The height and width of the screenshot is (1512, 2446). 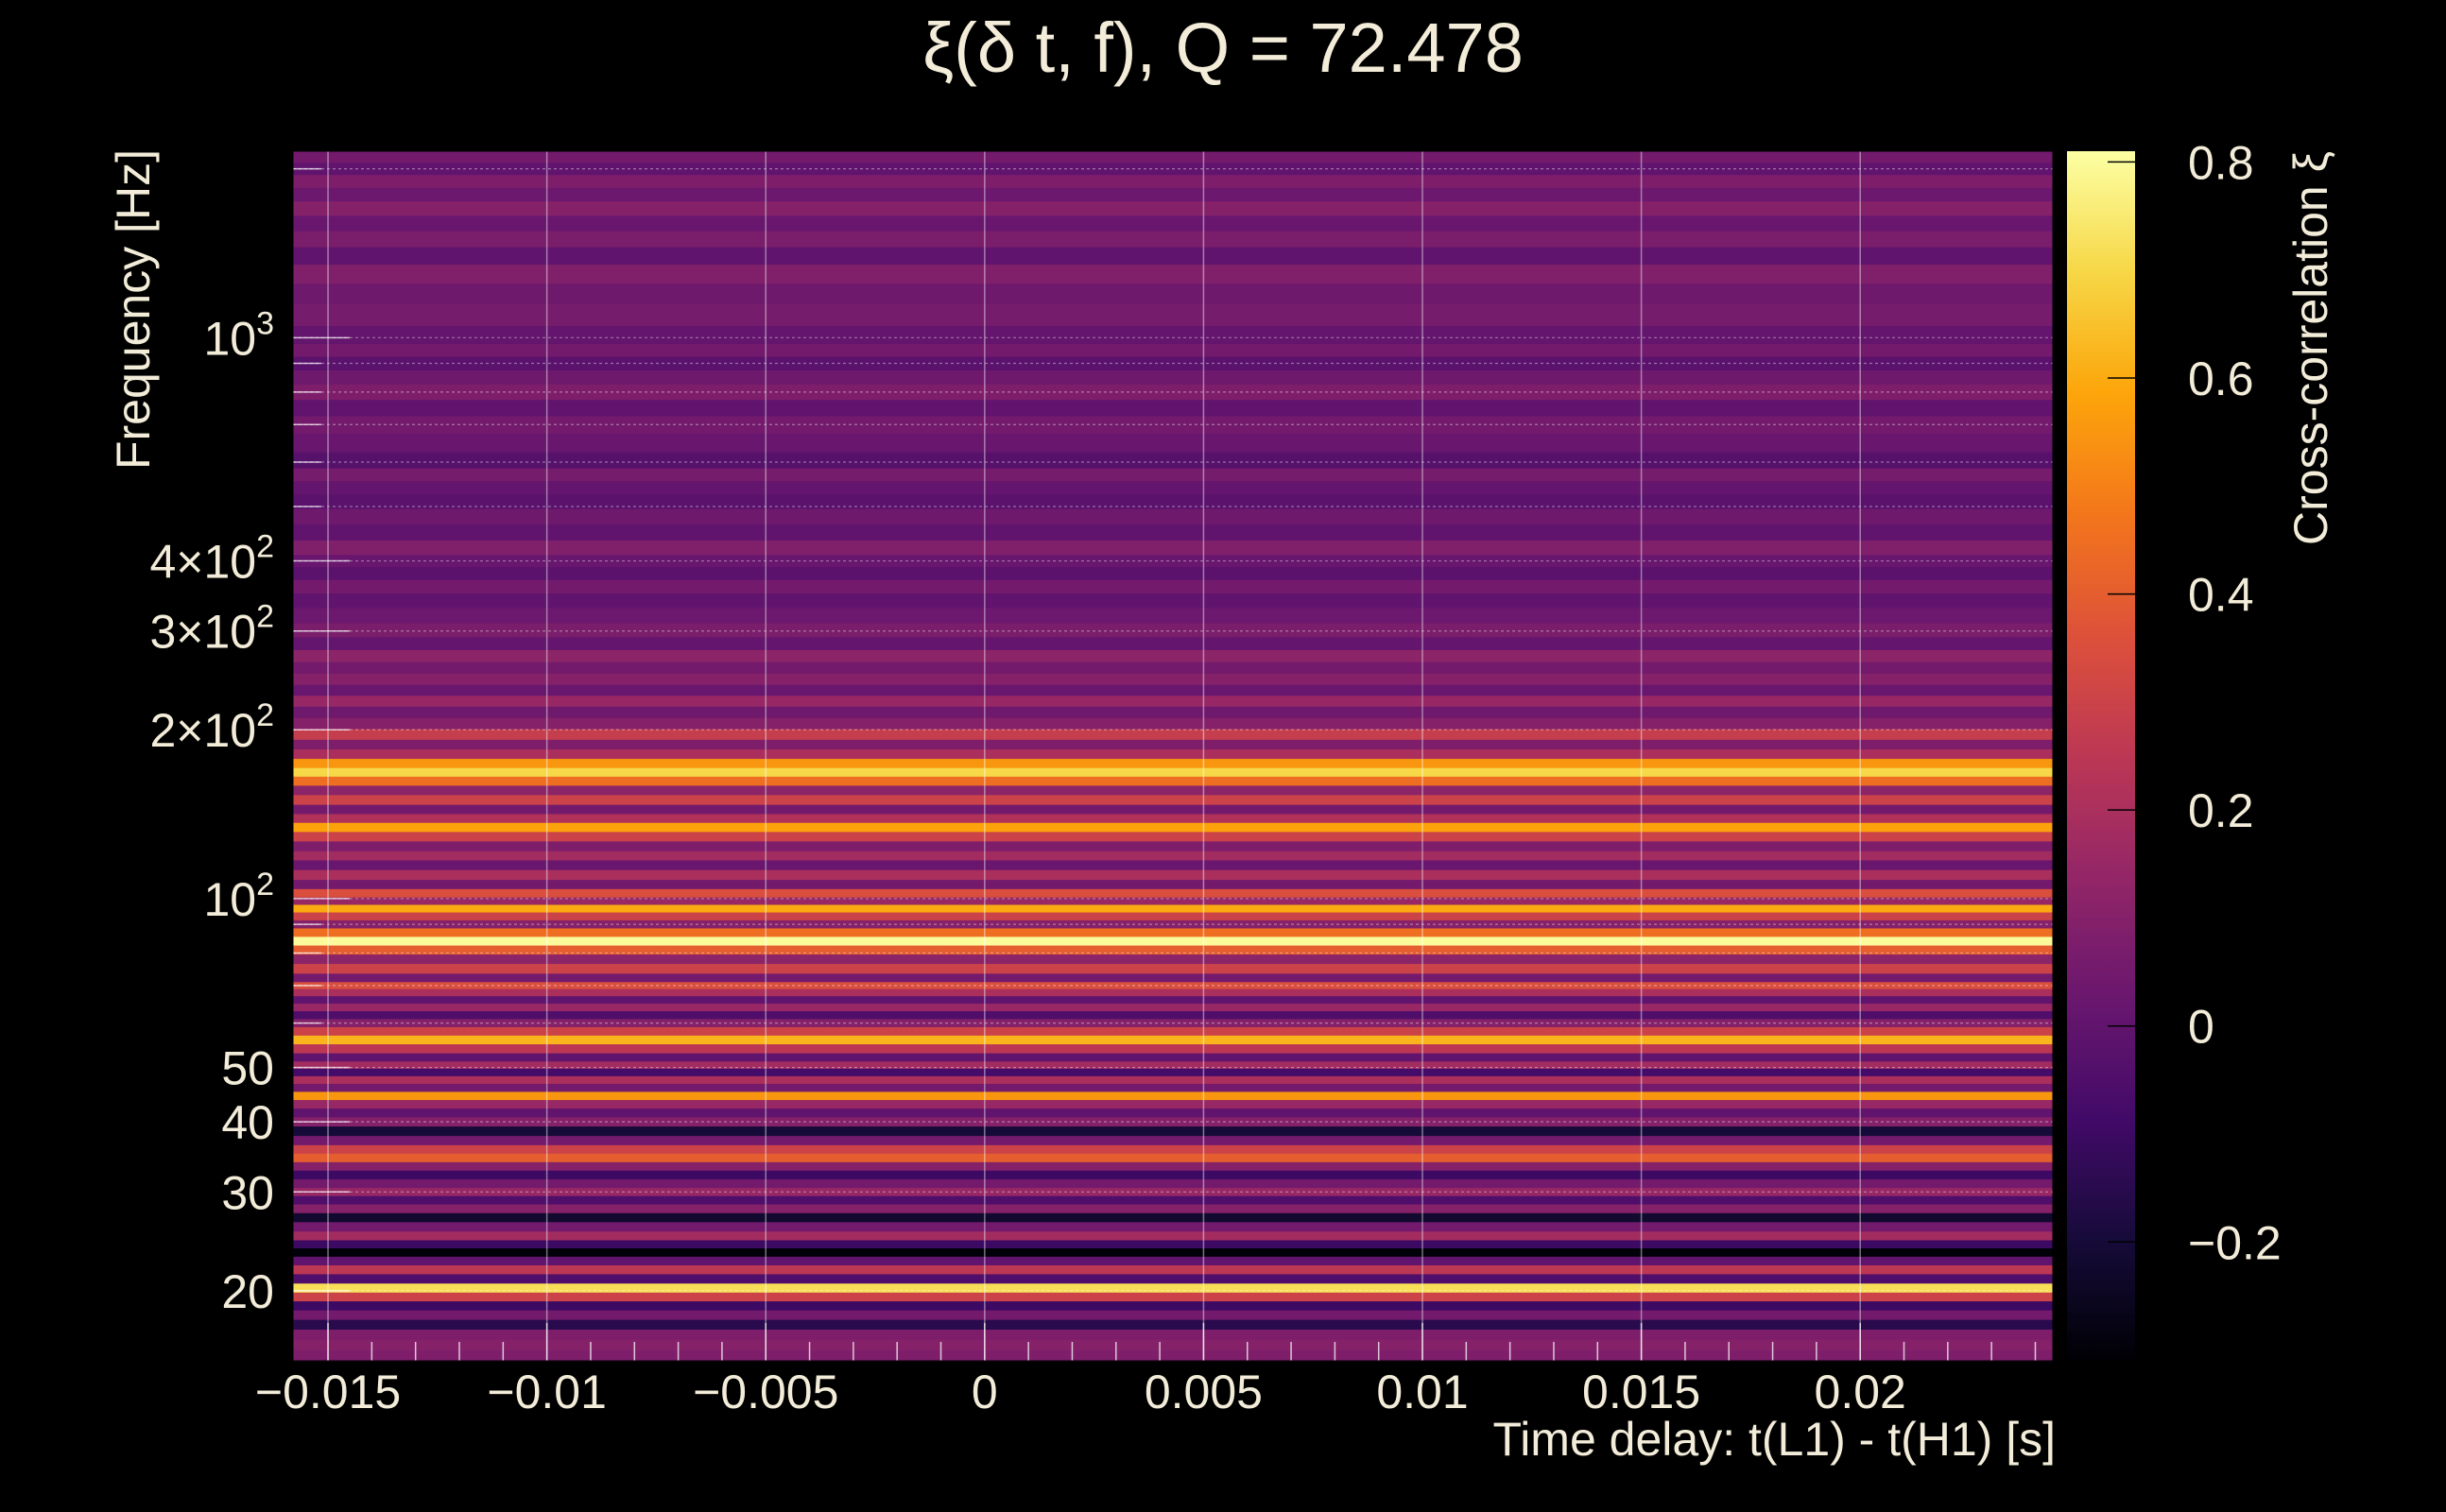 I want to click on x-tick-label: 0.01, so click(x=1422, y=1392).